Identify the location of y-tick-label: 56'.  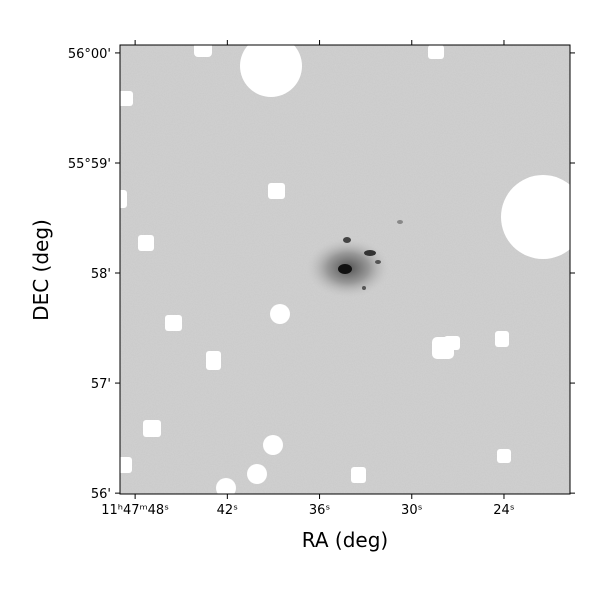
(101, 494).